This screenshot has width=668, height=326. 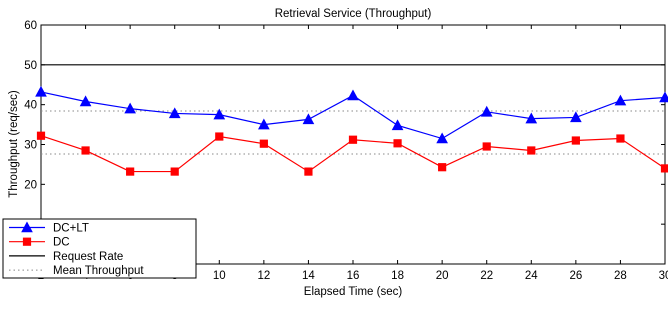 I want to click on x-tick-label: 16, so click(x=353, y=276).